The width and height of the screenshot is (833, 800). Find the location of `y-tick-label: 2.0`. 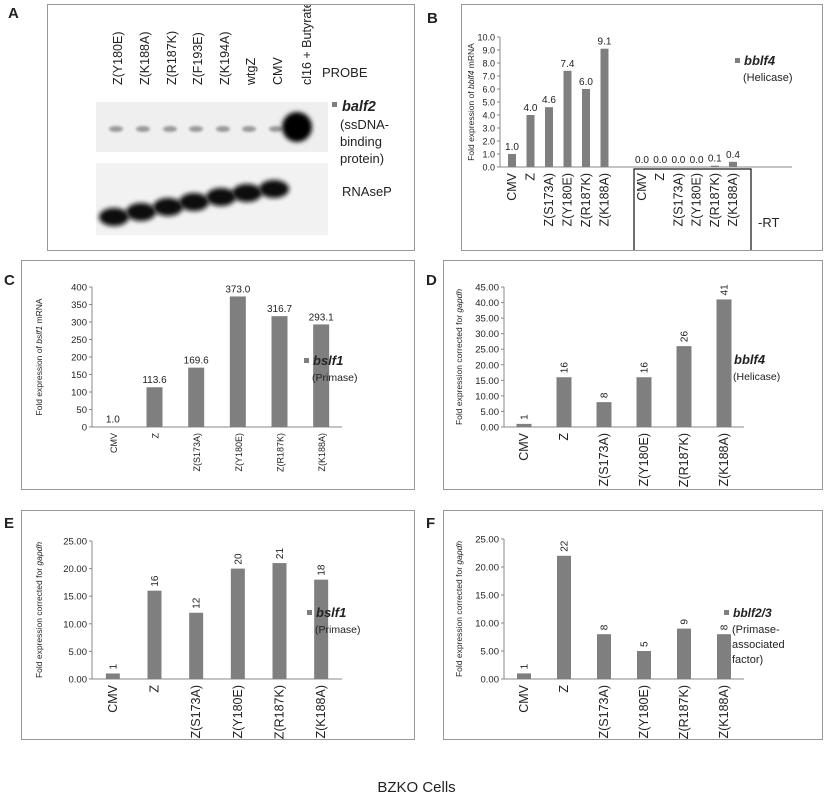

y-tick-label: 2.0 is located at coordinates (488, 142).